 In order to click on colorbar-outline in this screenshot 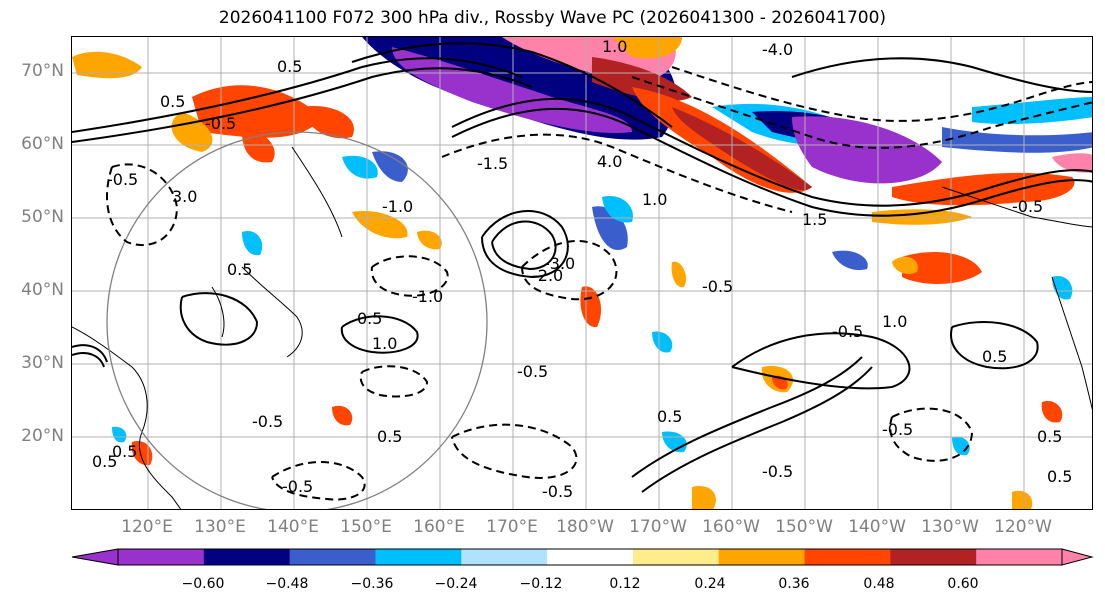, I will do `click(590, 557)`.